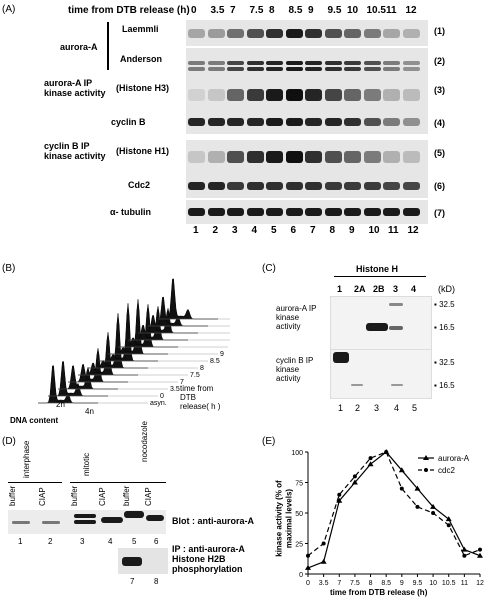 The height and width of the screenshot is (603, 500). I want to click on band-r7-l6, so click(294, 212).